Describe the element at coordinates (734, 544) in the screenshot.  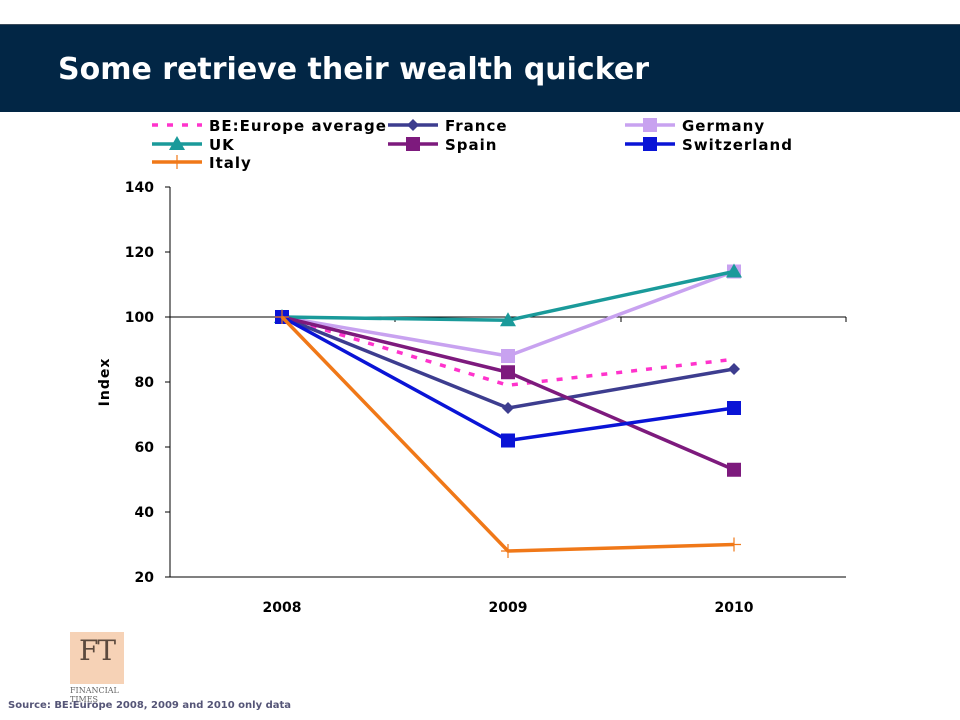
I see `point-italy-2010` at that location.